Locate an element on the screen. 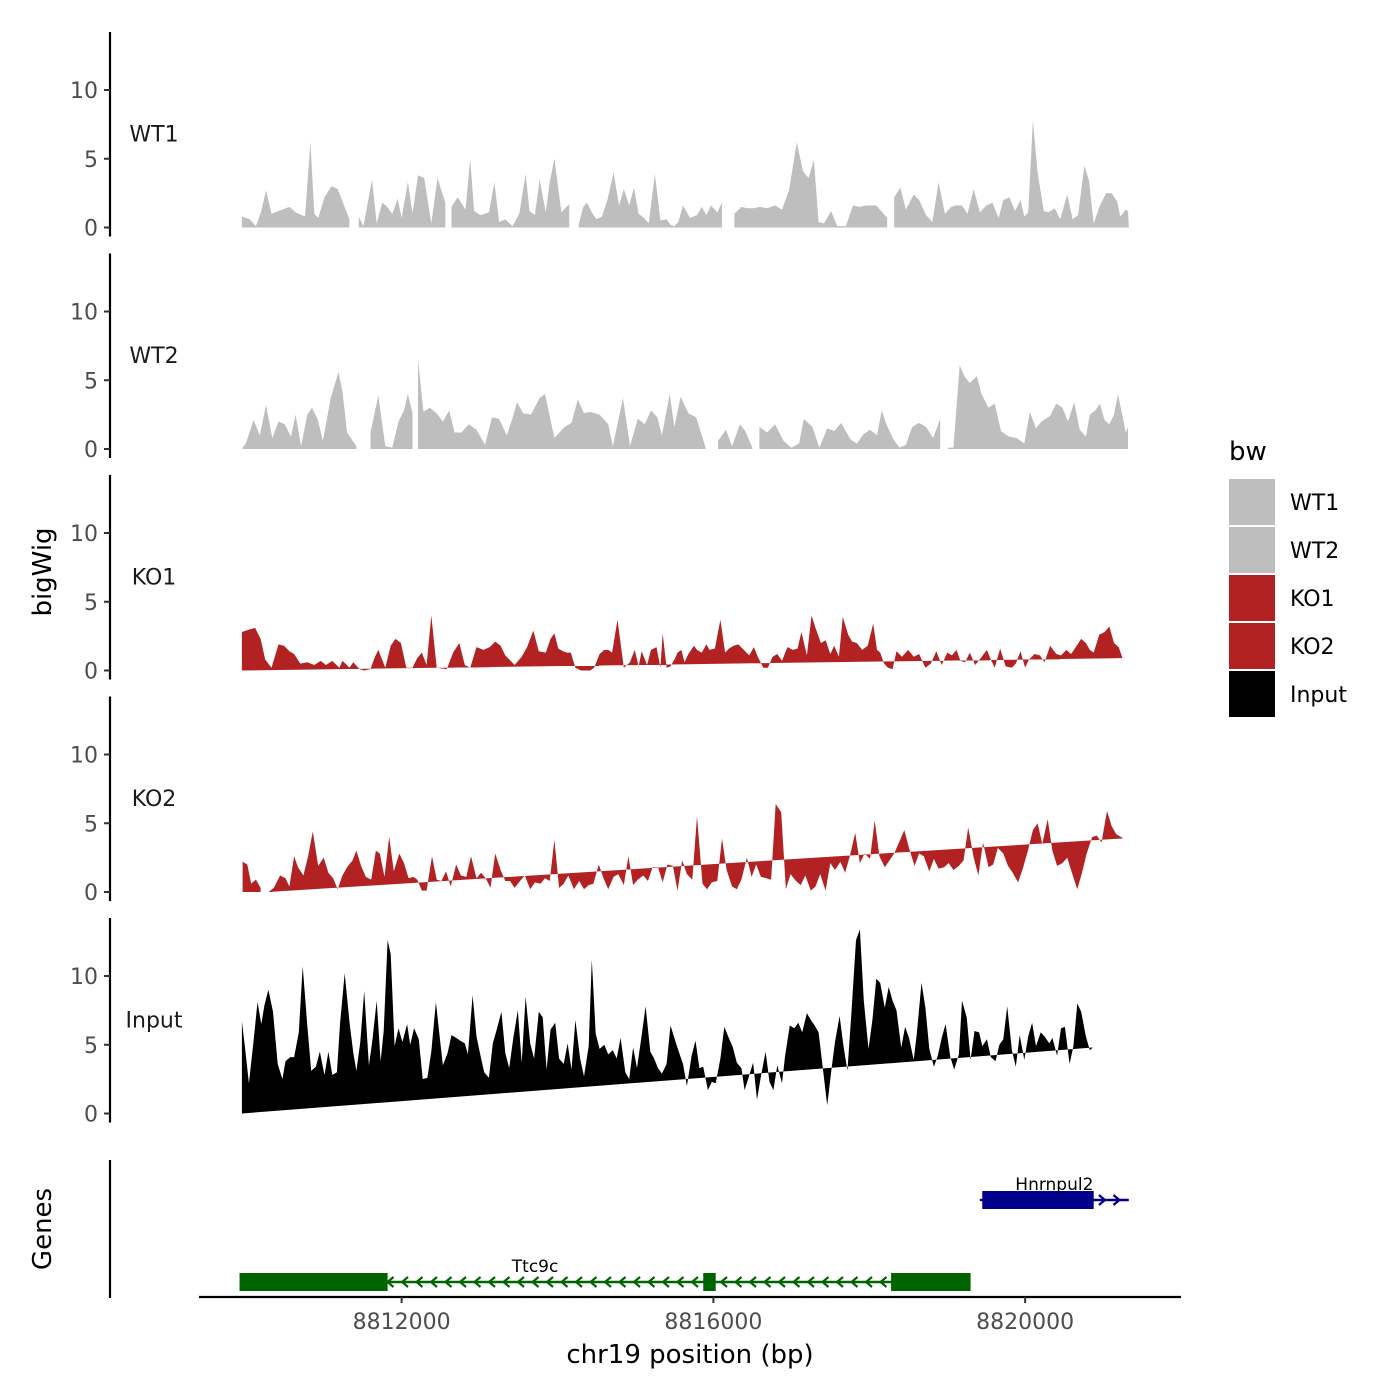 The width and height of the screenshot is (1400, 1400). track-label-wt2: WT2 is located at coordinates (153, 356).